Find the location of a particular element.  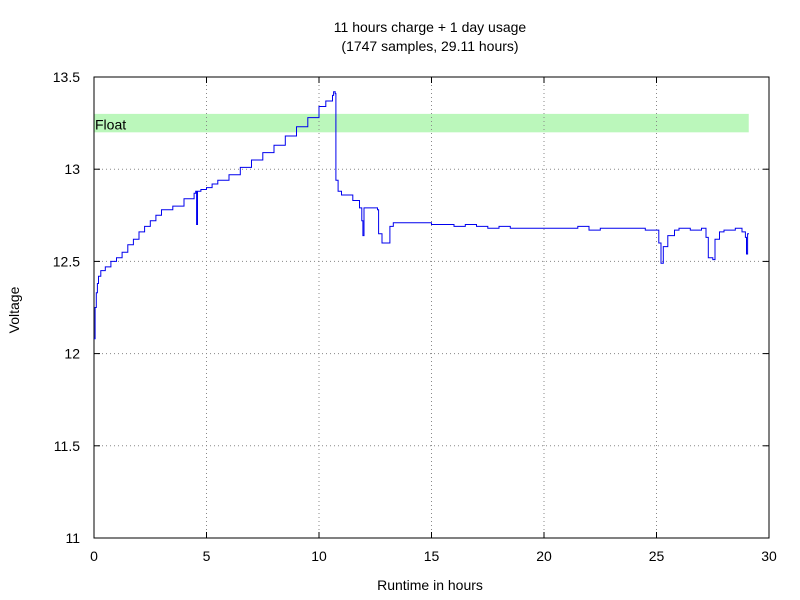

float-band is located at coordinates (421, 123).